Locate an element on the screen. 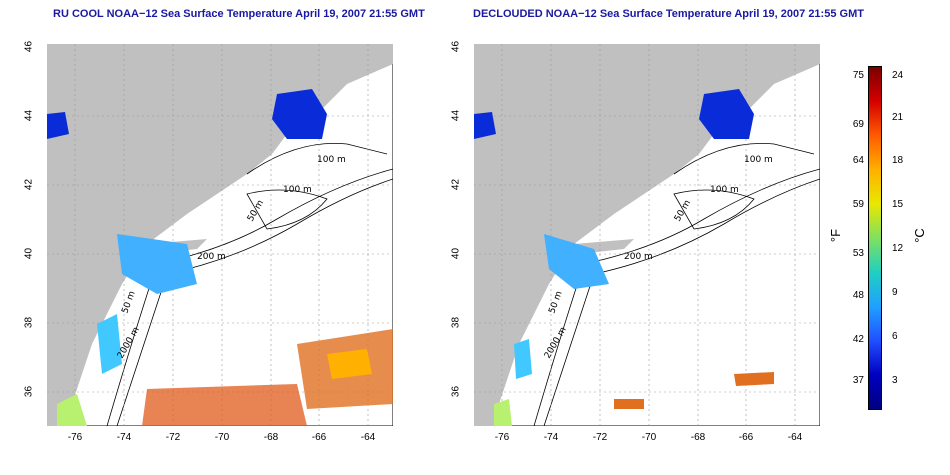  colorbar-f-tick: 37 is located at coordinates (858, 380).